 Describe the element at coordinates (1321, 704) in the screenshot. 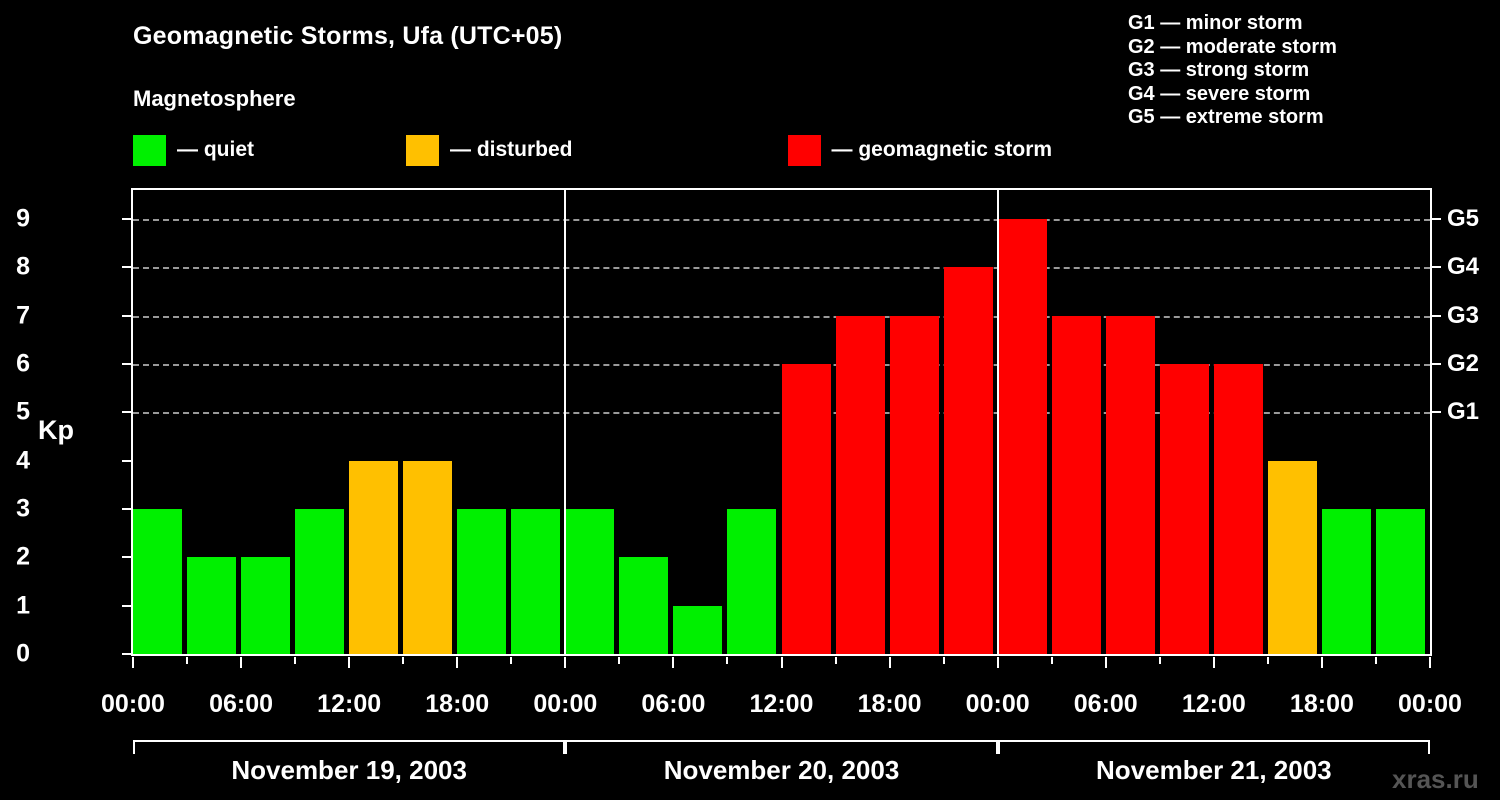

I see `x-tick-label-11: 18:00` at that location.